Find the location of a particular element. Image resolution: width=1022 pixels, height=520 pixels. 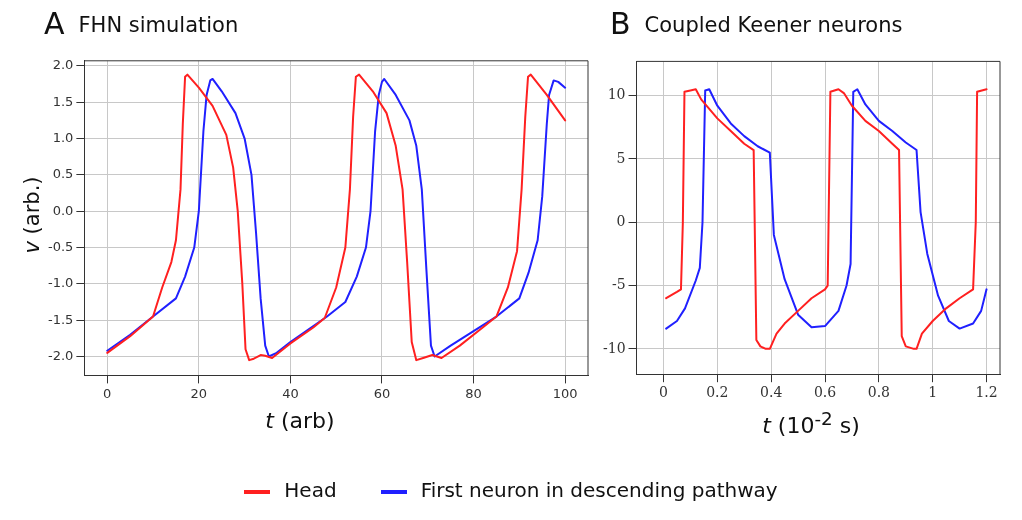

legend-label: First neuron in descending pathway is located at coordinates (598, 490).